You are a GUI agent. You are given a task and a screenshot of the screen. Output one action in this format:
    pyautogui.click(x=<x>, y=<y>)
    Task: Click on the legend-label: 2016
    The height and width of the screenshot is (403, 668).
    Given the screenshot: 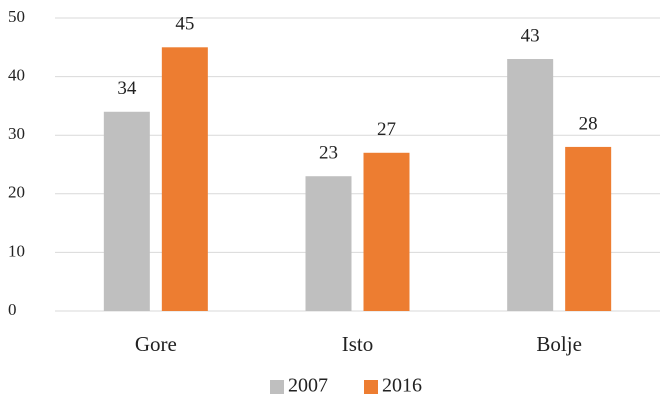 What is the action you would take?
    pyautogui.click(x=402, y=386)
    